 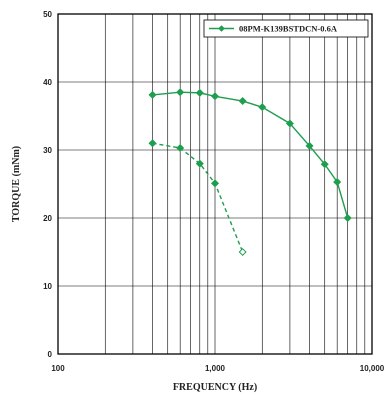 What do you see at coordinates (47, 150) in the screenshot?
I see `y-tick-label: 30` at bounding box center [47, 150].